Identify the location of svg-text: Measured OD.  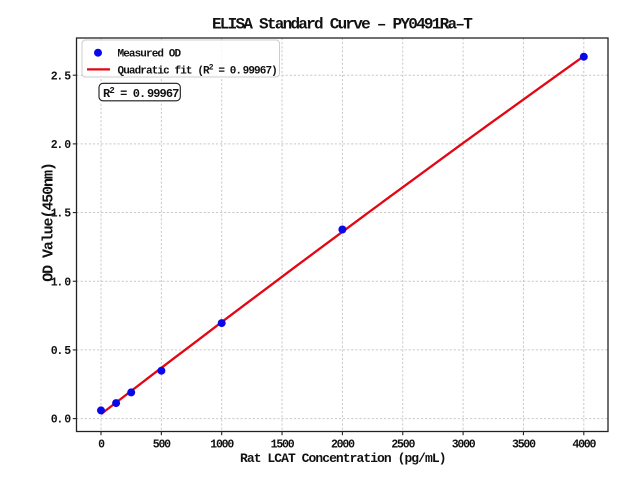
(150, 55).